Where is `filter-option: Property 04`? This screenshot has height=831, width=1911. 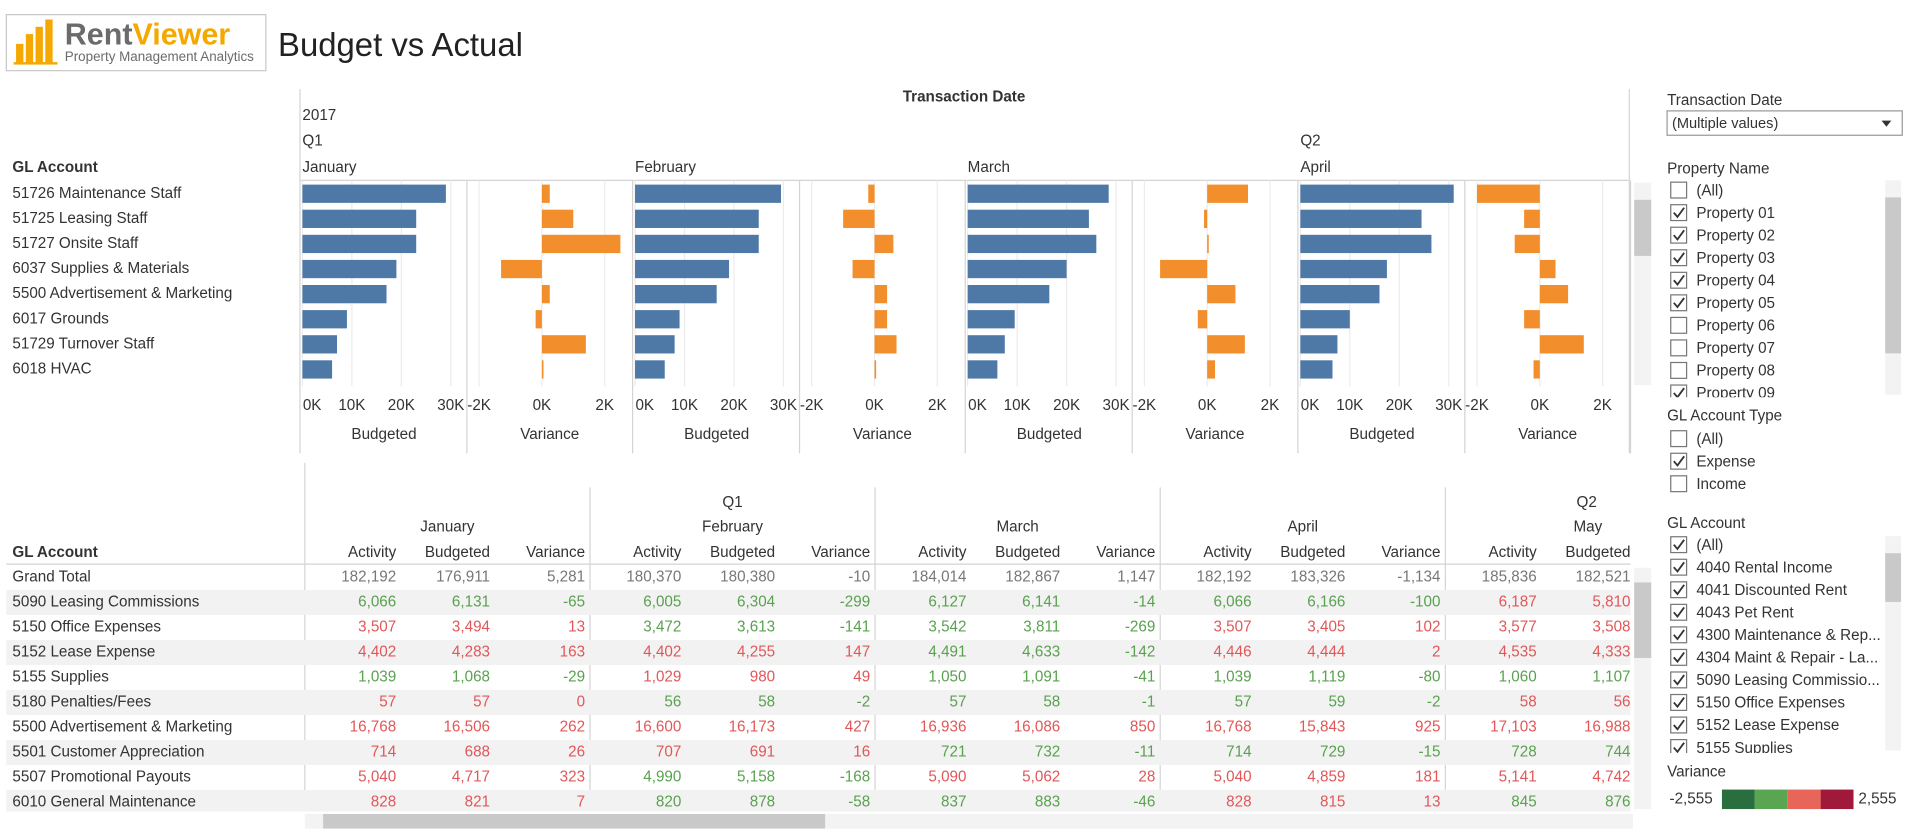 filter-option: Property 04 is located at coordinates (1735, 280).